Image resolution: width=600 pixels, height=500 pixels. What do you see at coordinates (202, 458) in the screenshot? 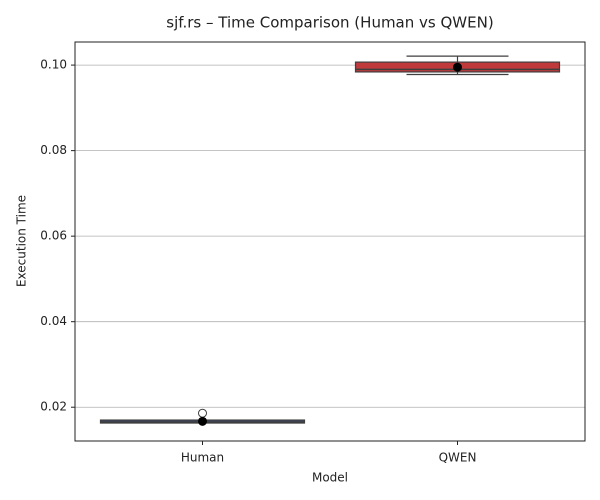
I see `x-tick-label: Human` at bounding box center [202, 458].